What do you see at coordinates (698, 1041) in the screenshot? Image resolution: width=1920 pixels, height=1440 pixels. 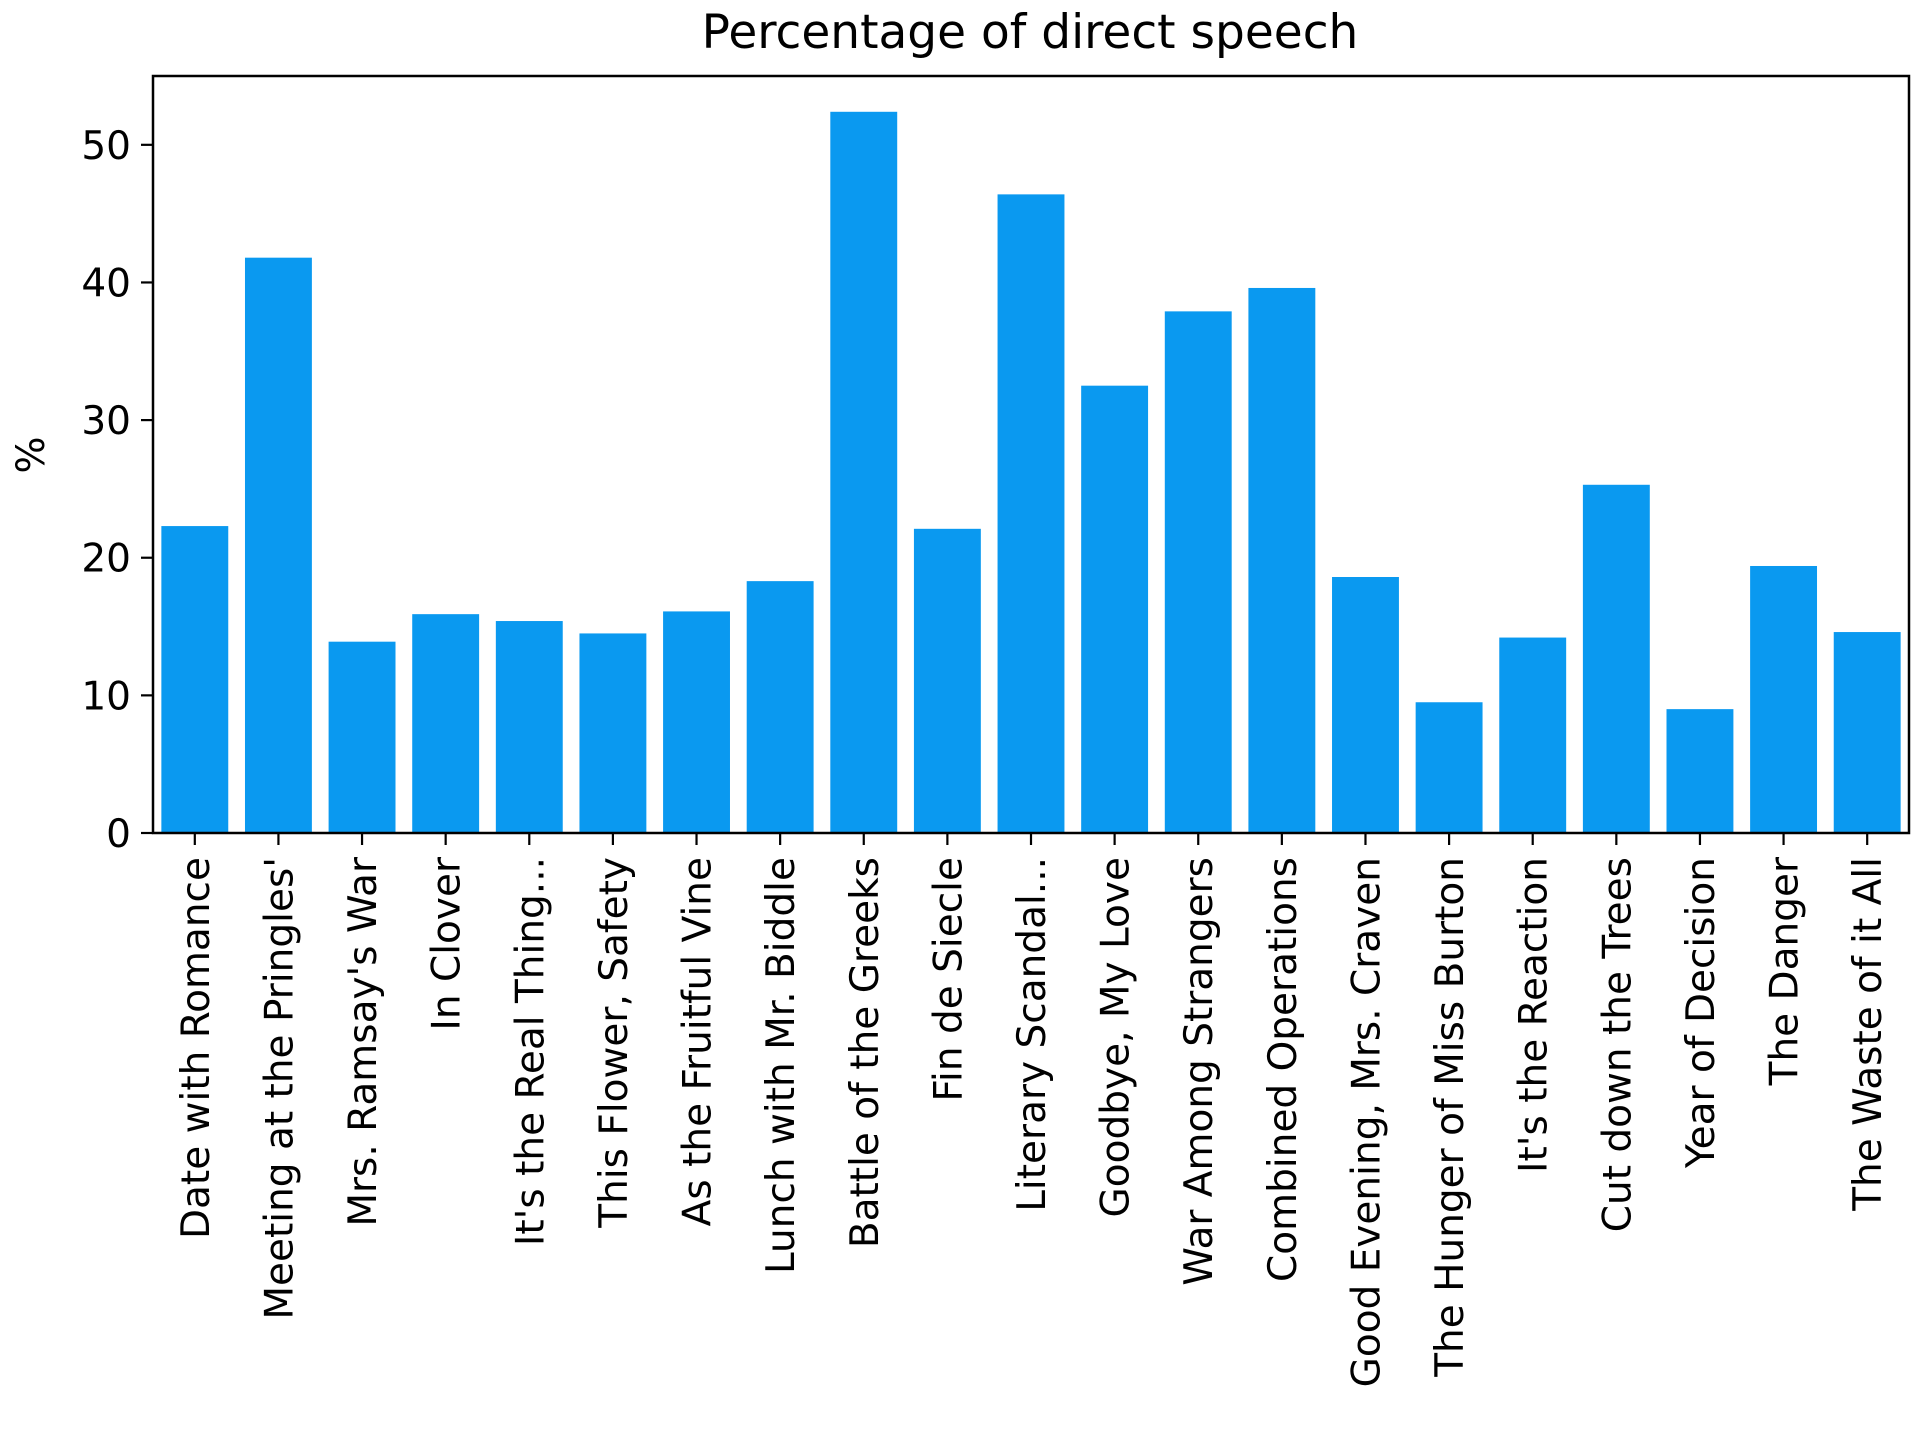 I see `x-tick-label: As the Fruitful Vine` at bounding box center [698, 1041].